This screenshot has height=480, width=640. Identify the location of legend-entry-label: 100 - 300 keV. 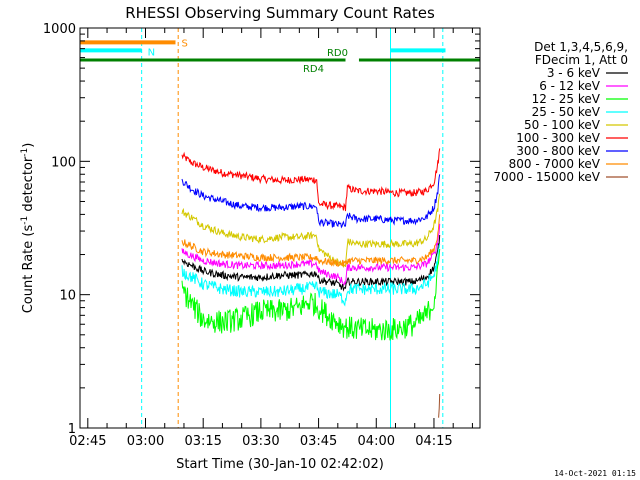
(558, 138).